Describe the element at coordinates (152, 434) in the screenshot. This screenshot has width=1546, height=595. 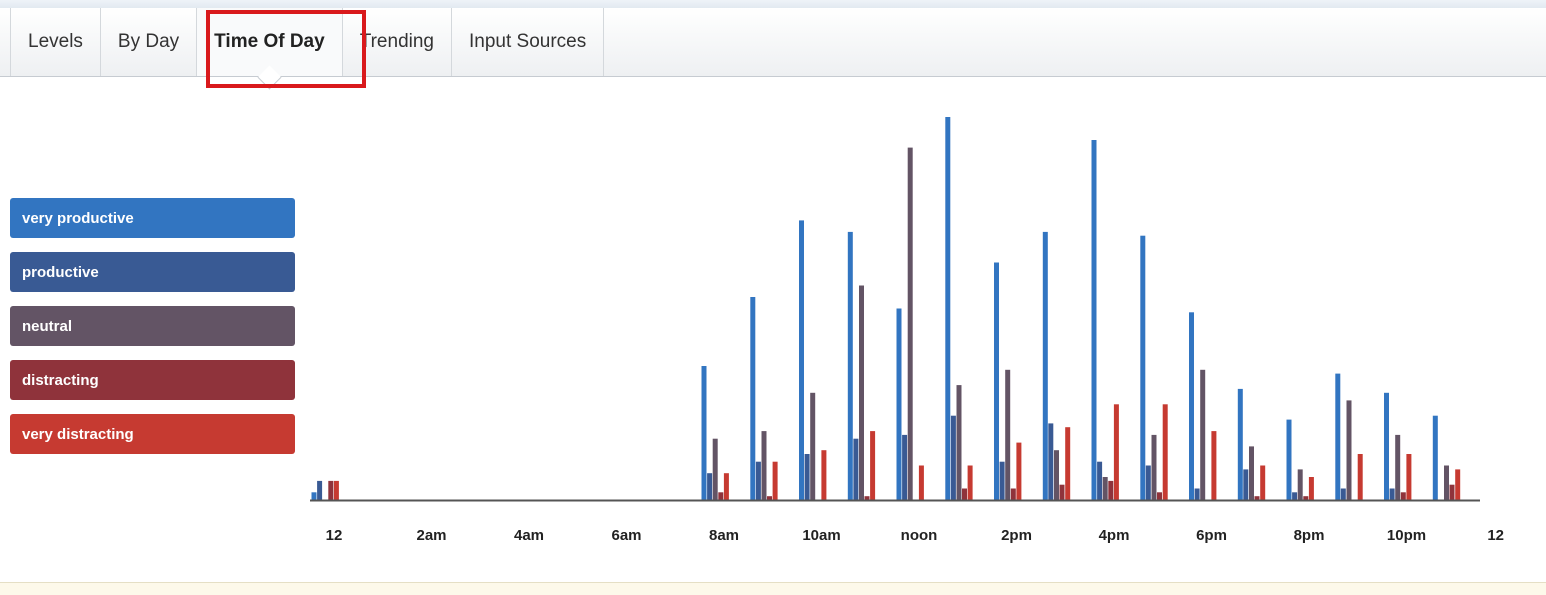
I see `legend-very-distracting: very distracting` at that location.